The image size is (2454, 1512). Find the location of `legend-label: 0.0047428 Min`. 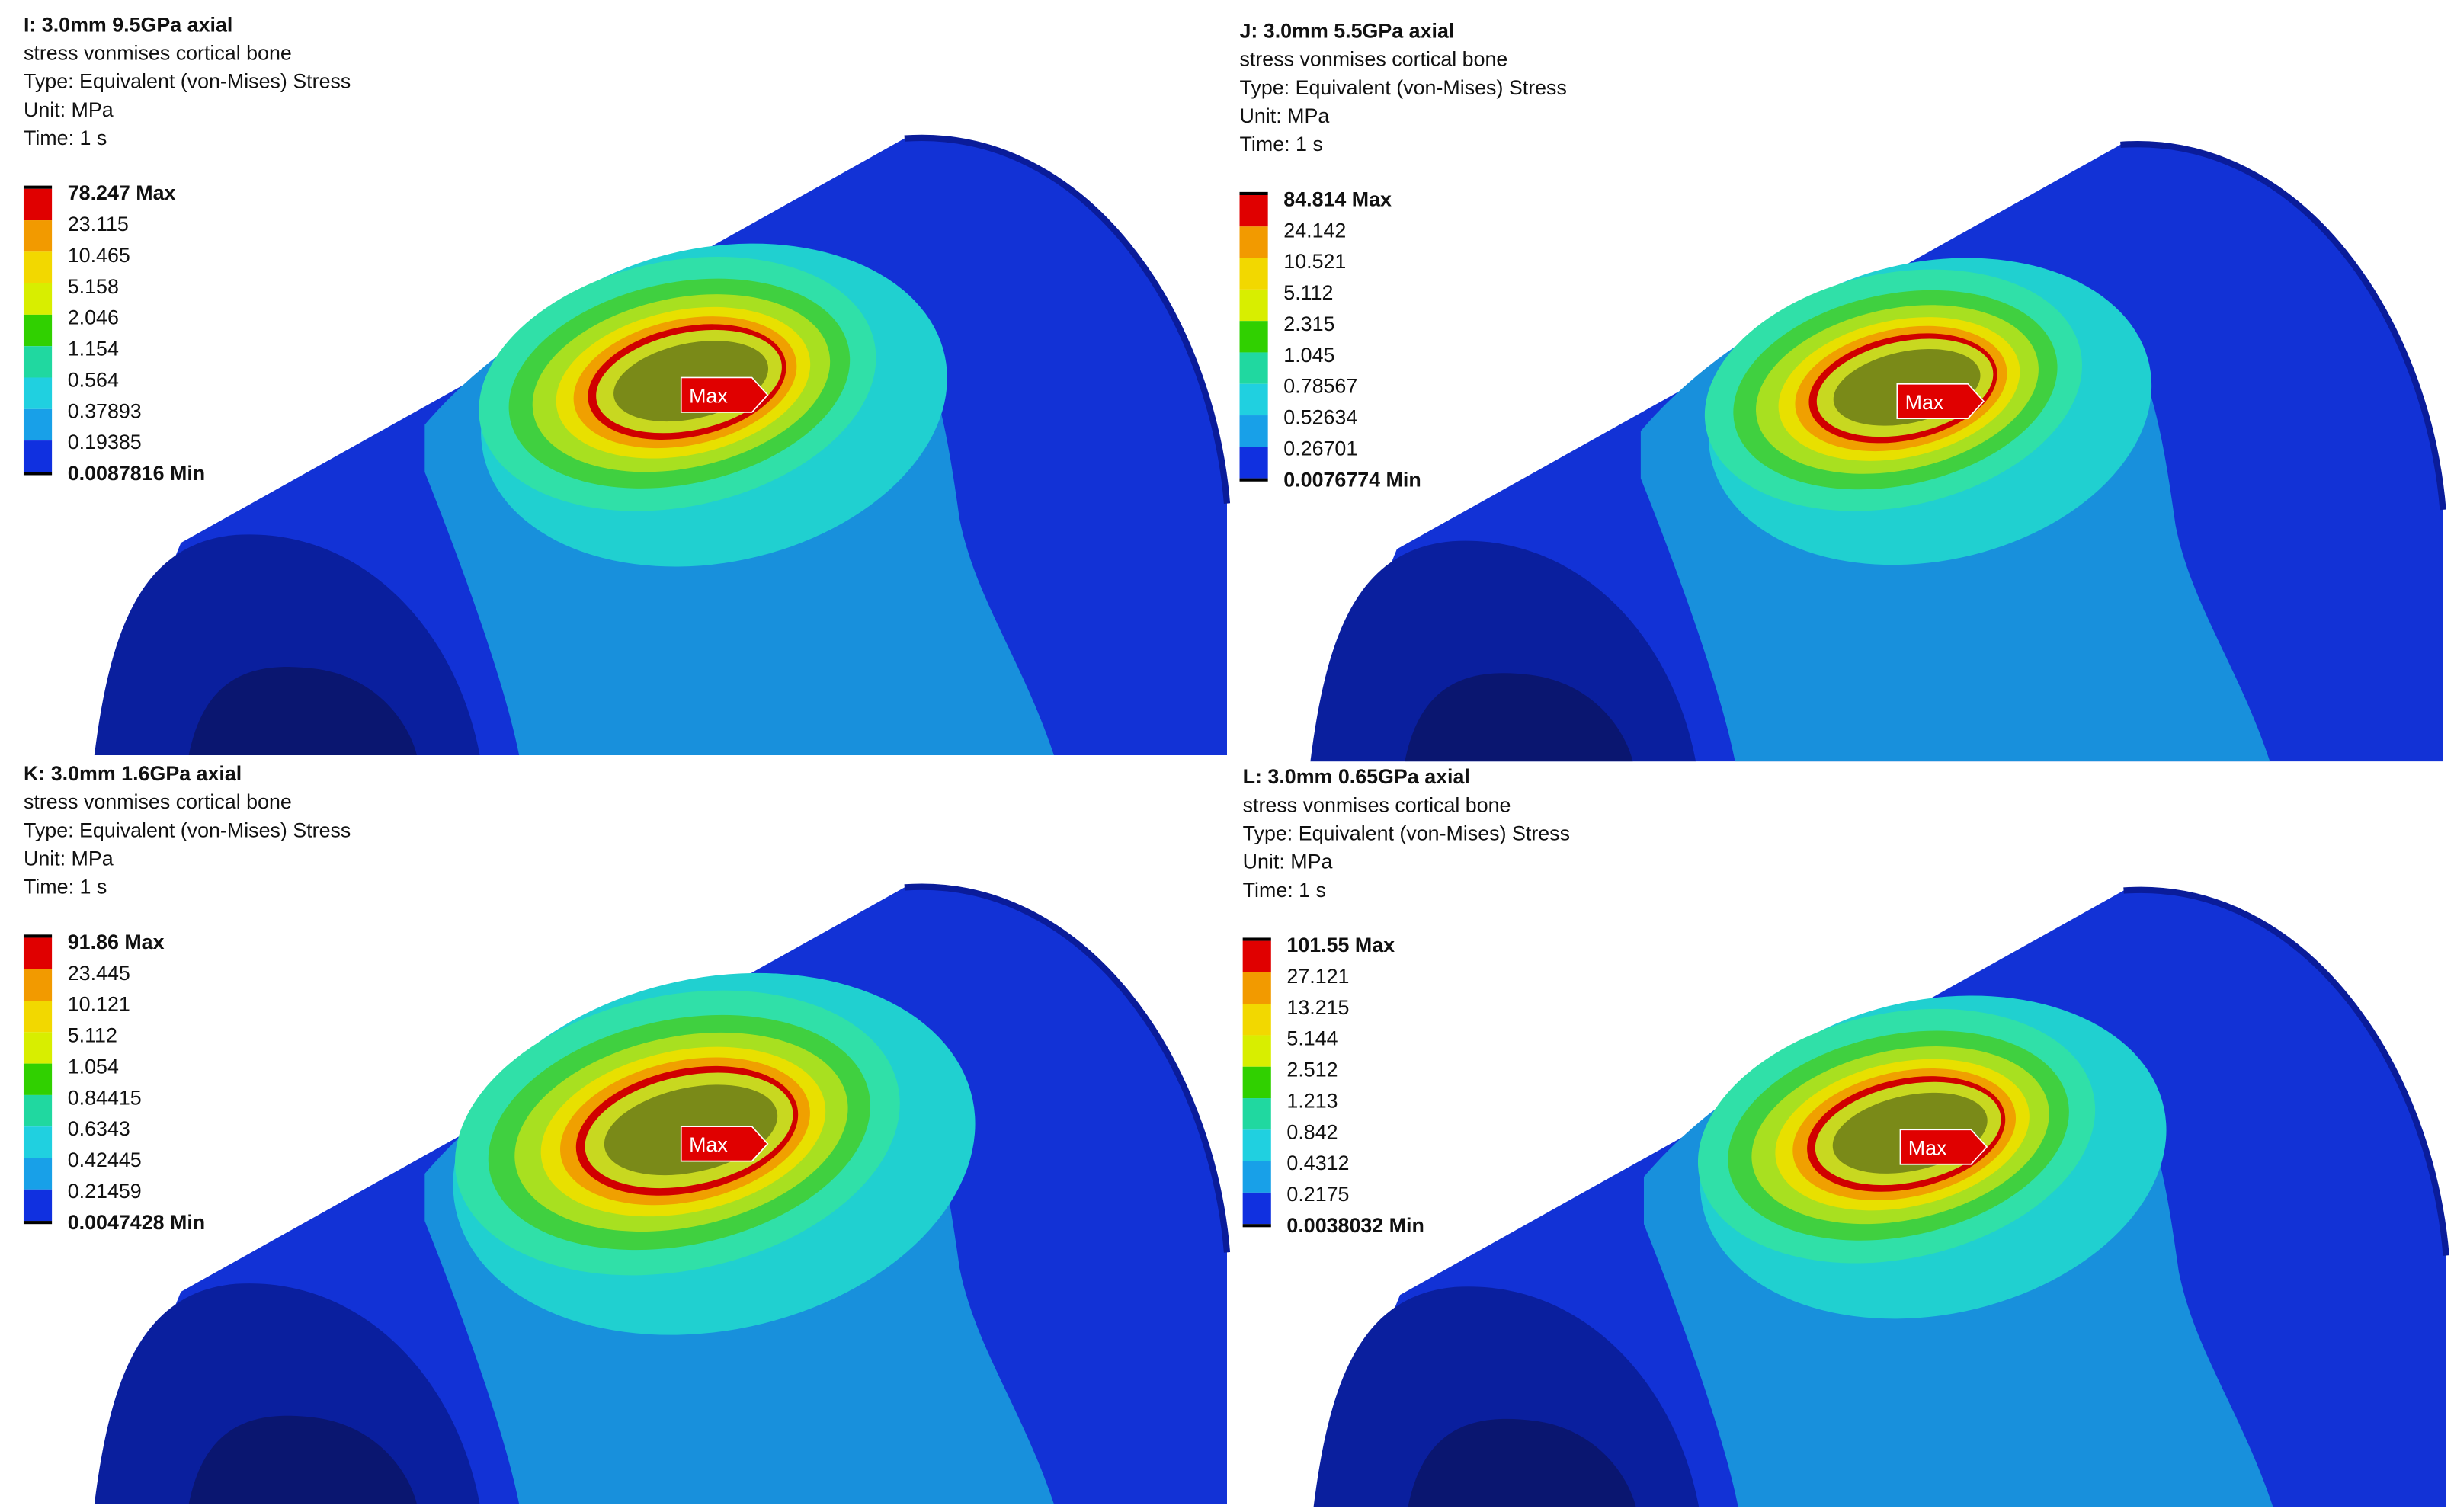

legend-label: 0.0047428 Min is located at coordinates (136, 1222).